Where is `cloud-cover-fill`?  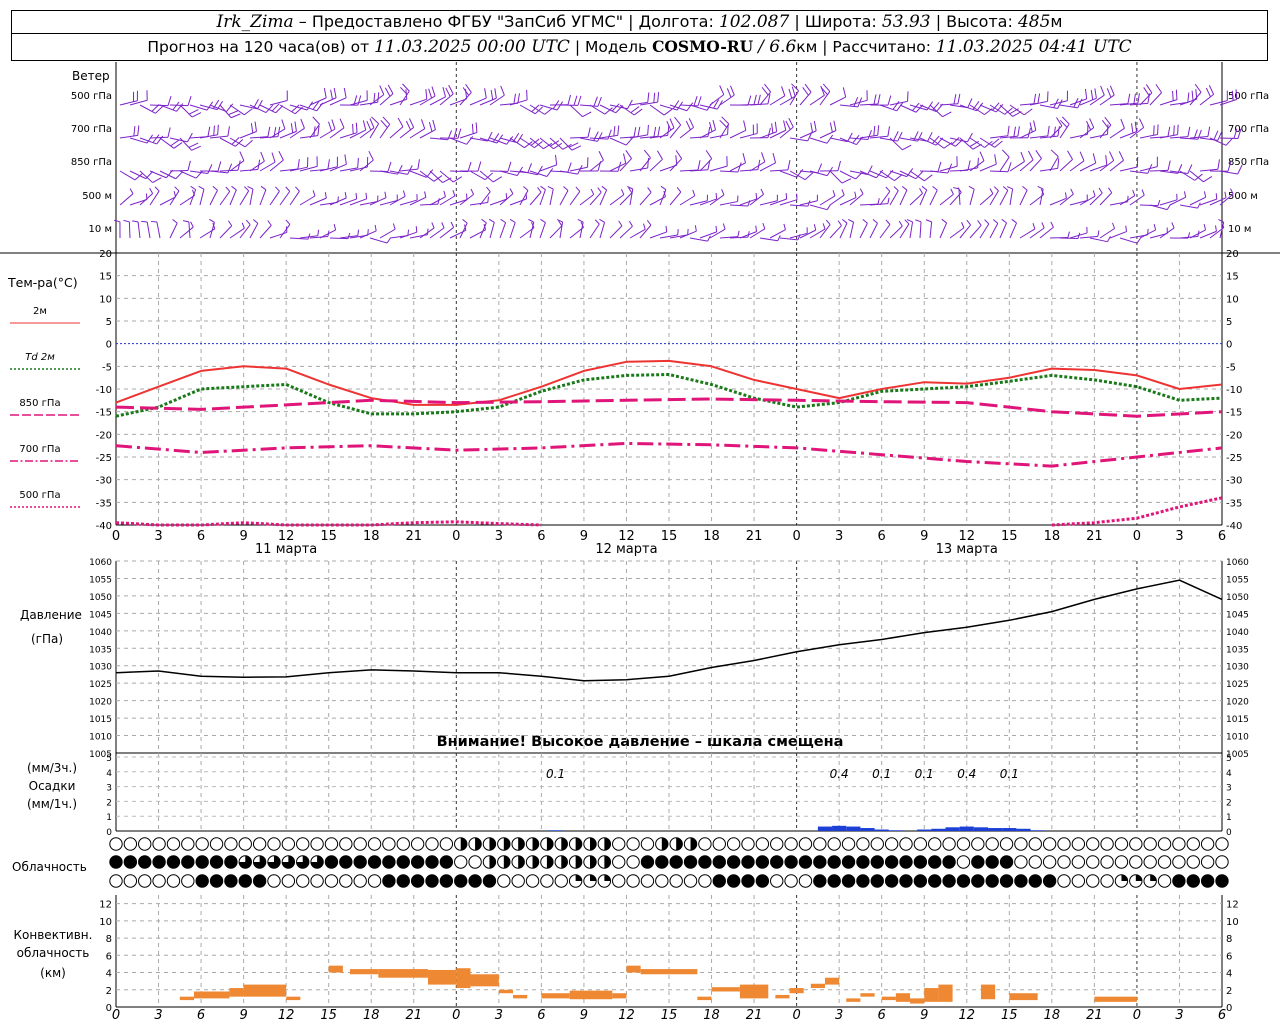
cloud-cover-fill is located at coordinates (302, 862).